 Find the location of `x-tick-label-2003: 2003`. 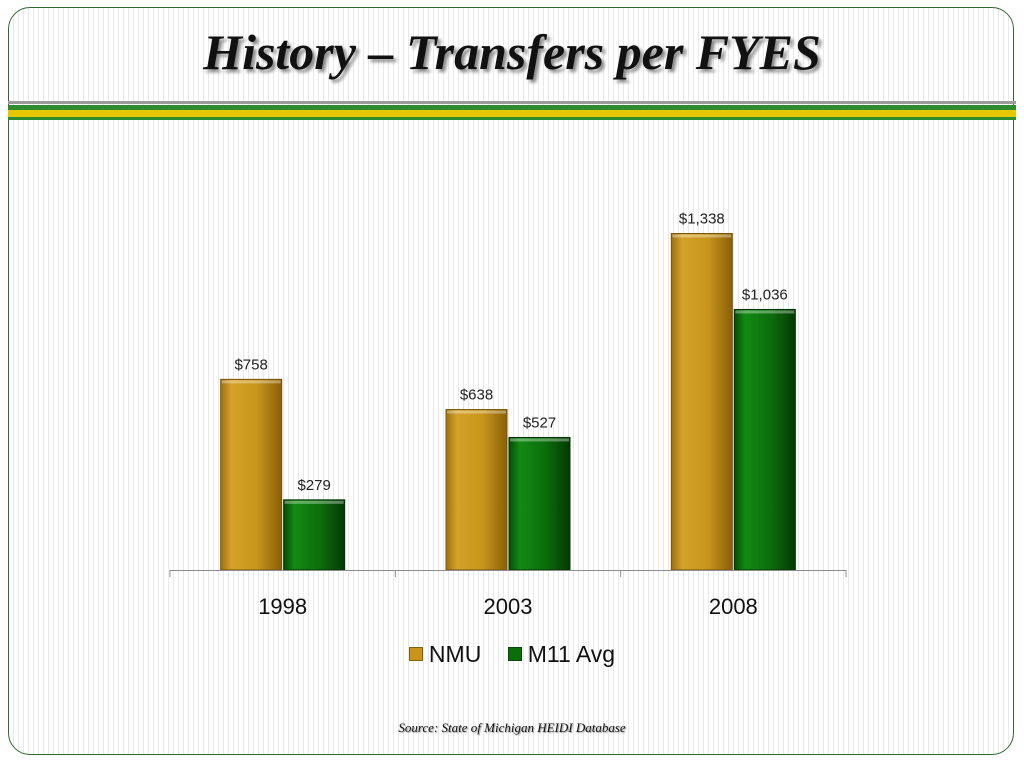

x-tick-label-2003: 2003 is located at coordinates (508, 606).